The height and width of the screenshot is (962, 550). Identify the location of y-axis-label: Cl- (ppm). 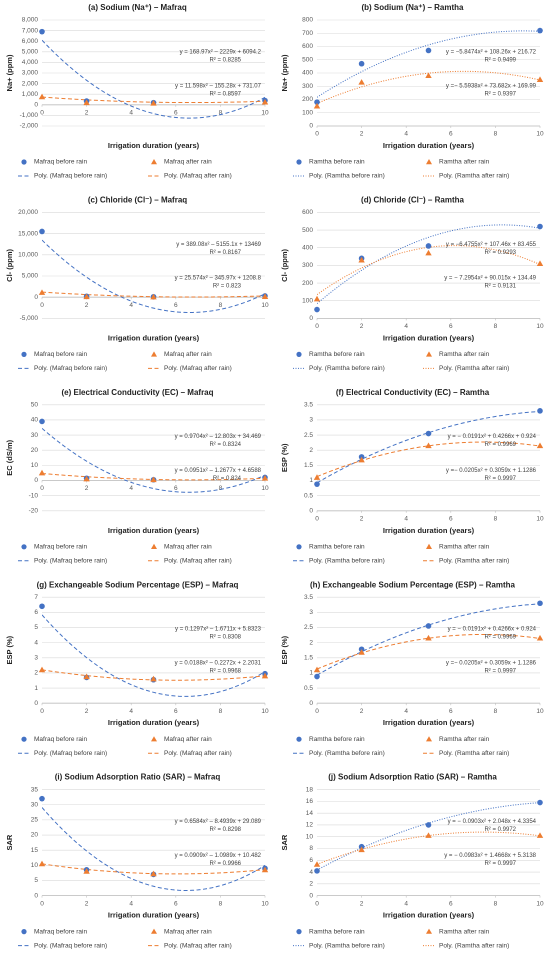
(9, 264).